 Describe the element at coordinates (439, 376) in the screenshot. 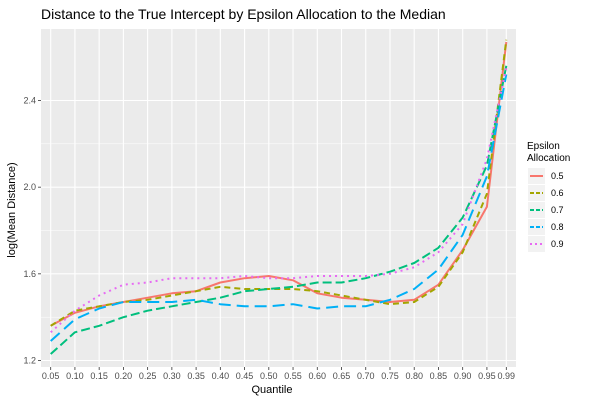

I see `x-tick-label: 0.85` at that location.